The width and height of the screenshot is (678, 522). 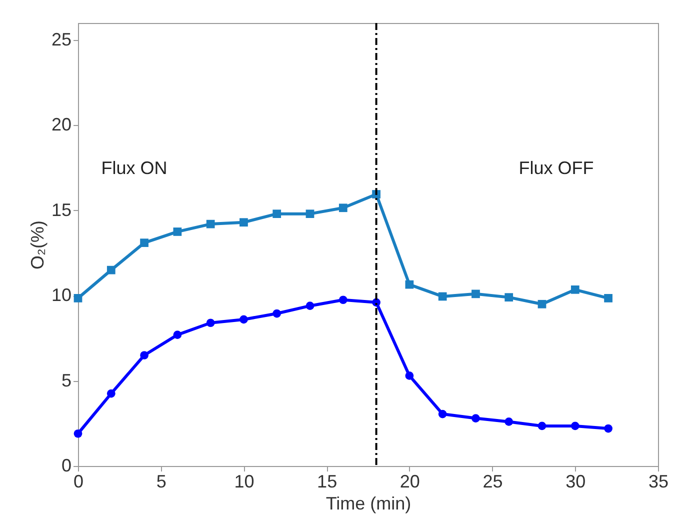 What do you see at coordinates (161, 482) in the screenshot?
I see `x-tick-label: 5` at bounding box center [161, 482].